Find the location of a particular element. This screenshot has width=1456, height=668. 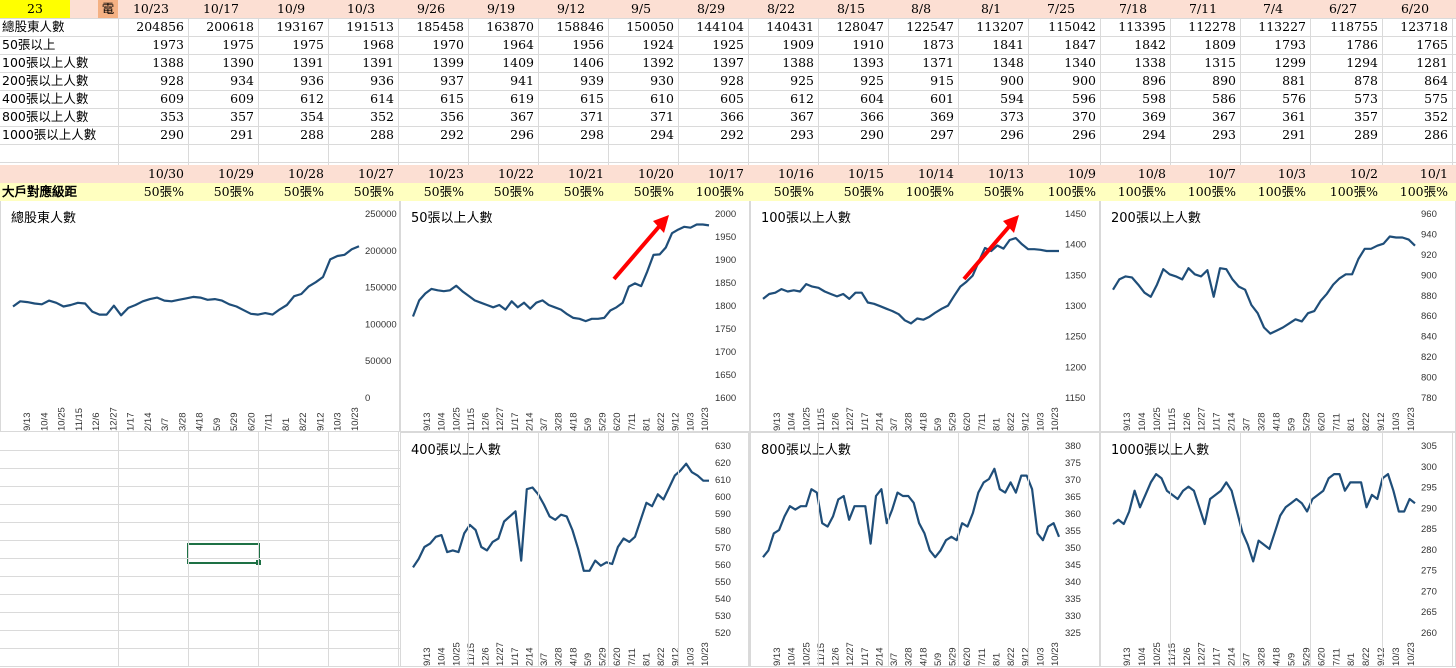

value-cell: 122547 is located at coordinates (930, 26).